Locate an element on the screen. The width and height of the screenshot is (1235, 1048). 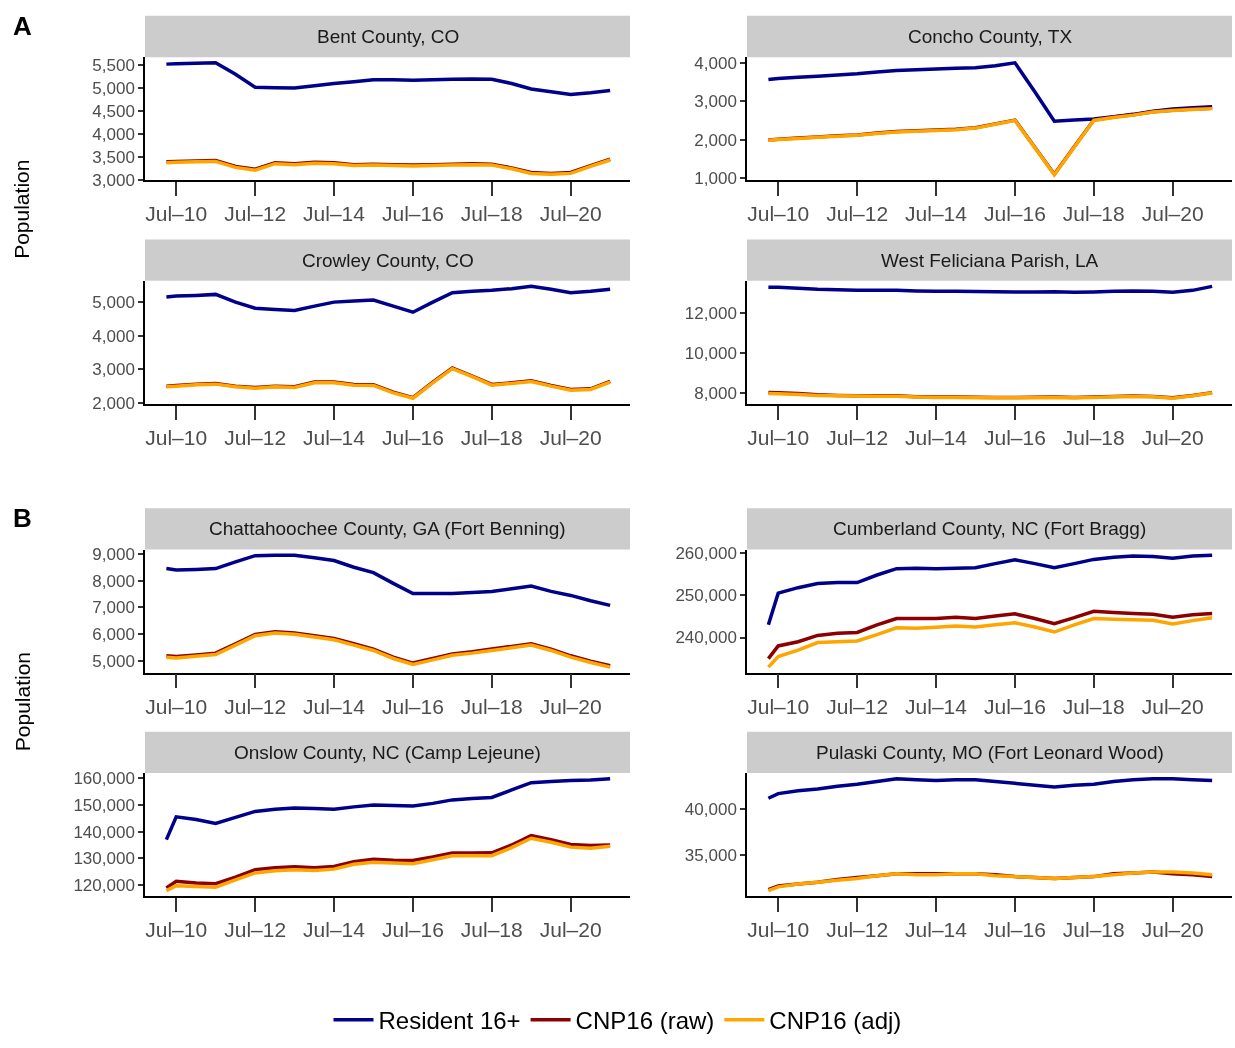
y-tick-label: 40,000 is located at coordinates (710, 809).